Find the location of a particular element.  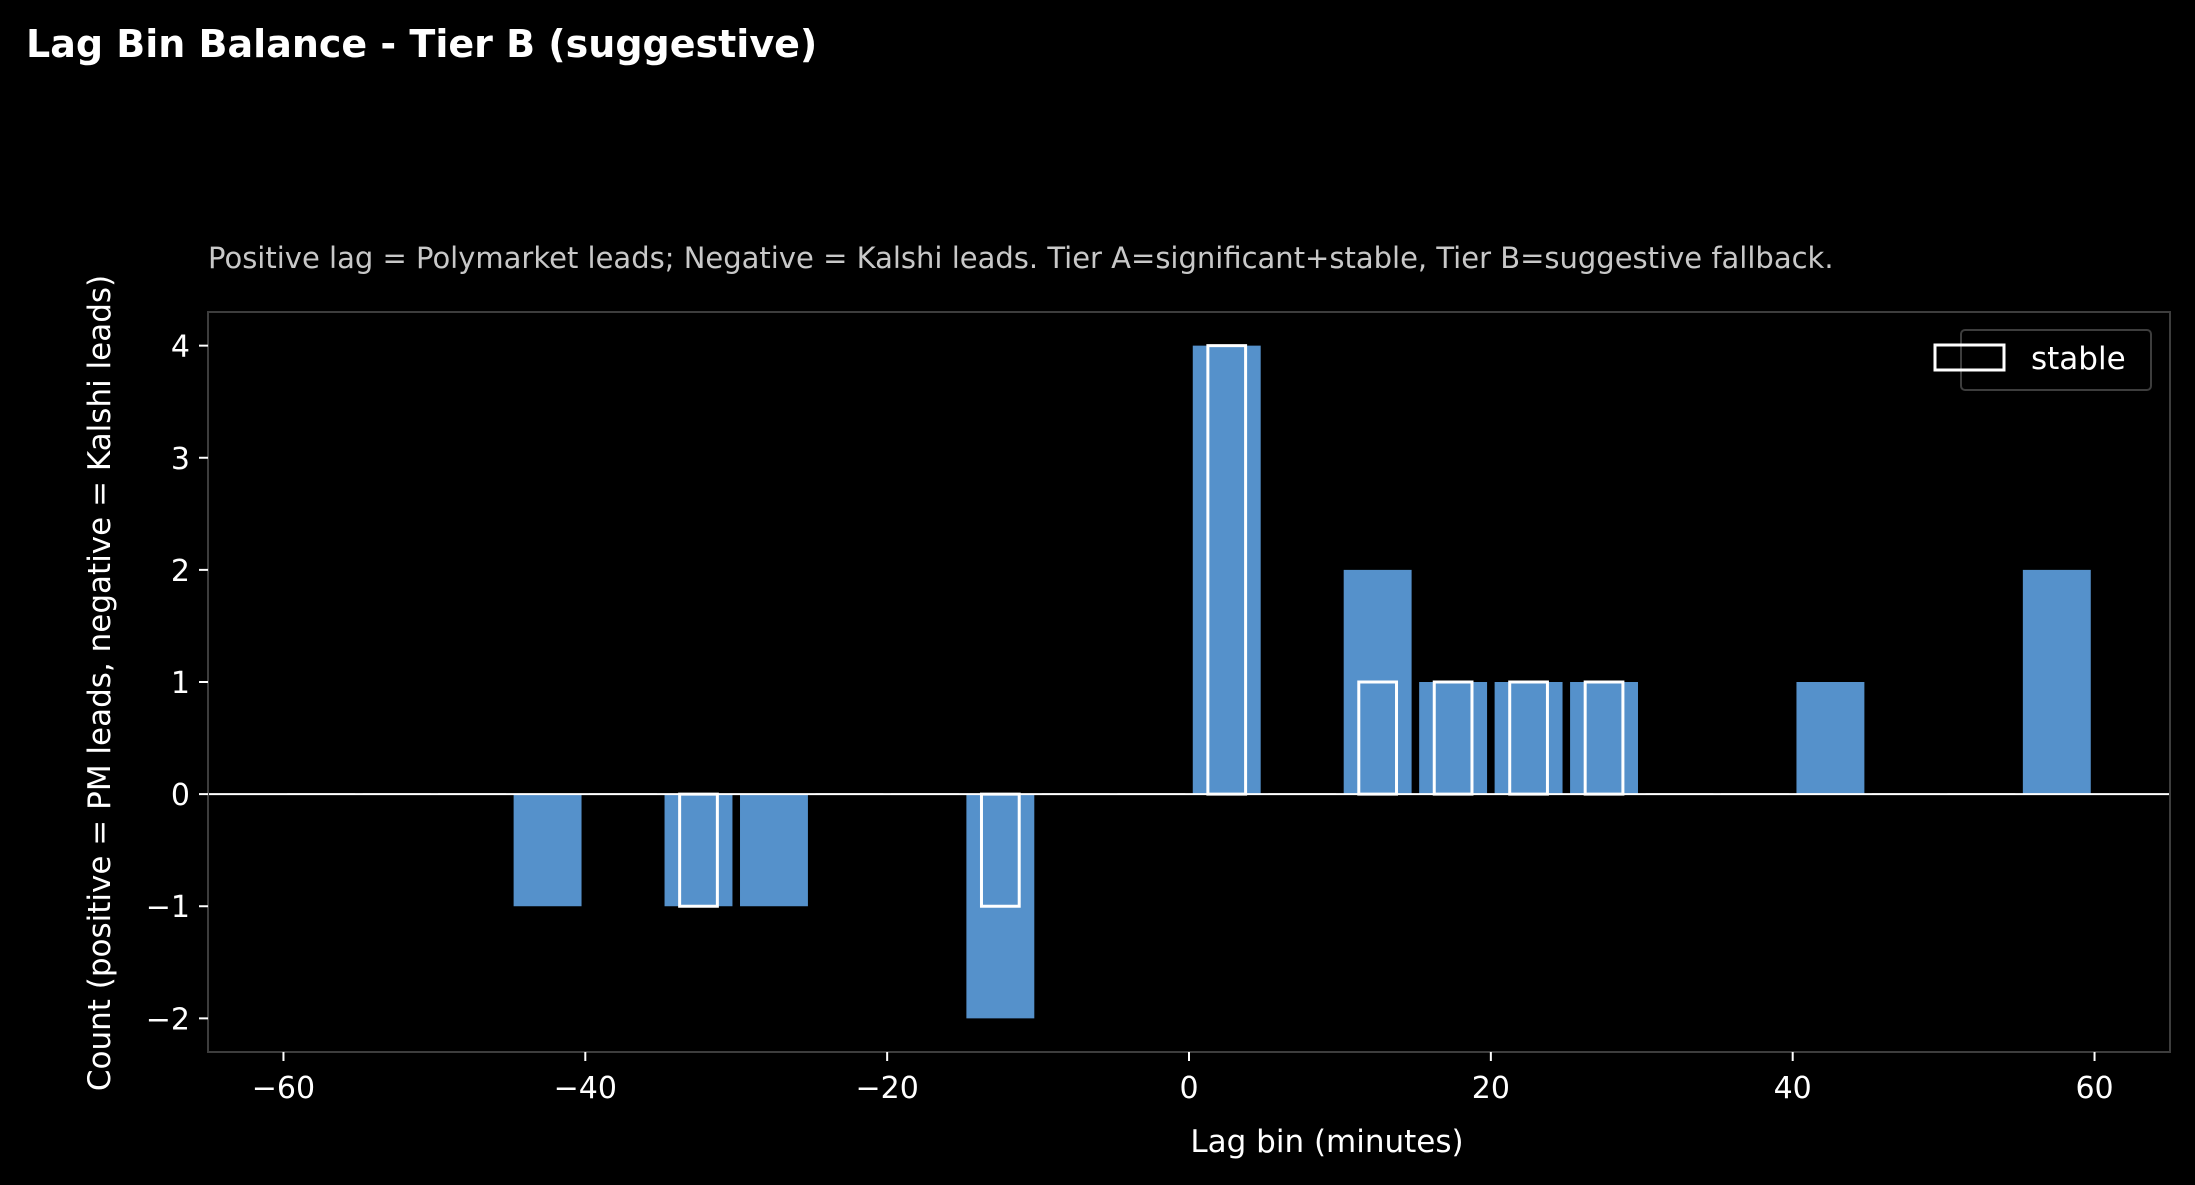

legend-stable-label: stable is located at coordinates (2078, 359).